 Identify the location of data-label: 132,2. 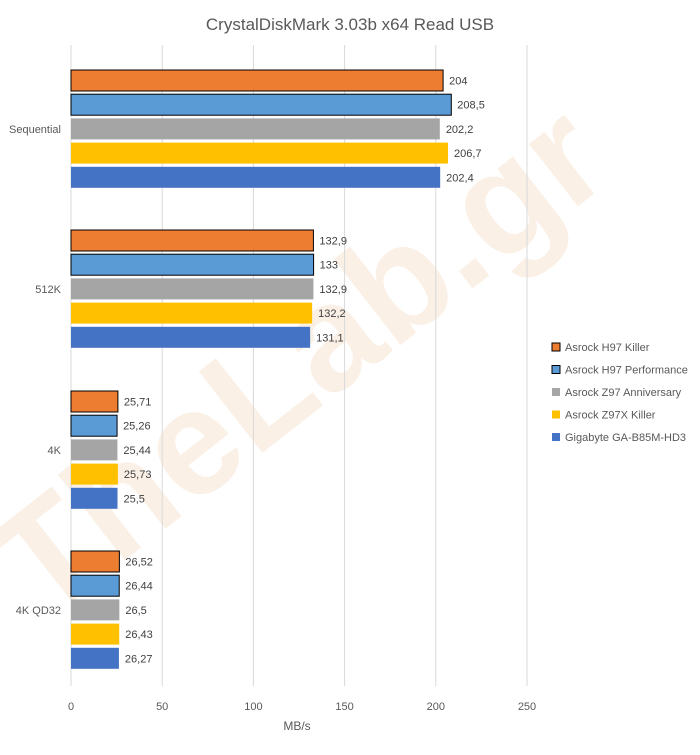
(332, 314).